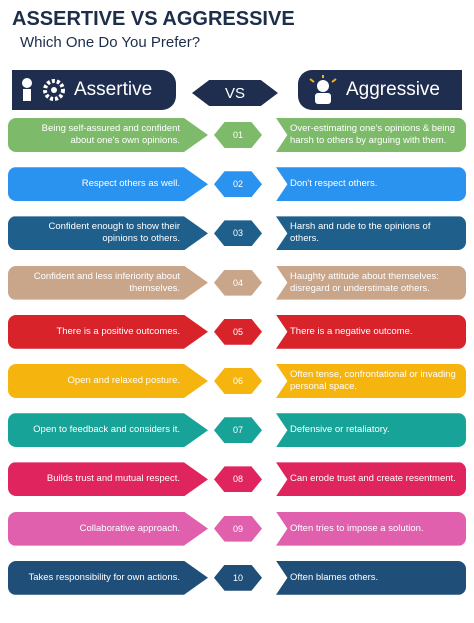  What do you see at coordinates (108, 479) in the screenshot?
I see `left-cell: Builds trust and mutual respect.` at bounding box center [108, 479].